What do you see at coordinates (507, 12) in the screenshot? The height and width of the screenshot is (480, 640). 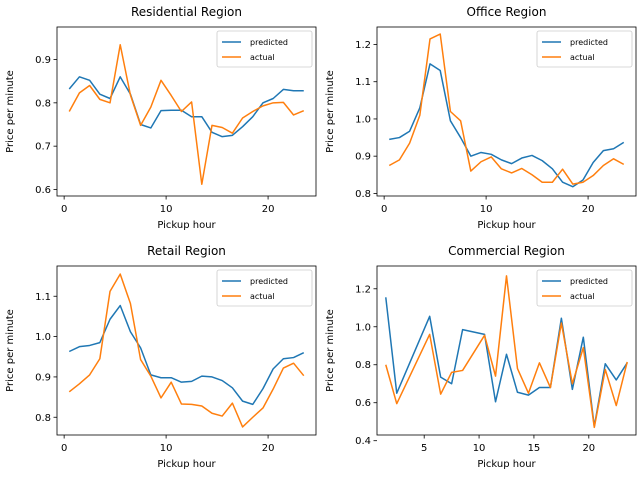 I see `chart-title: Office Region` at bounding box center [507, 12].